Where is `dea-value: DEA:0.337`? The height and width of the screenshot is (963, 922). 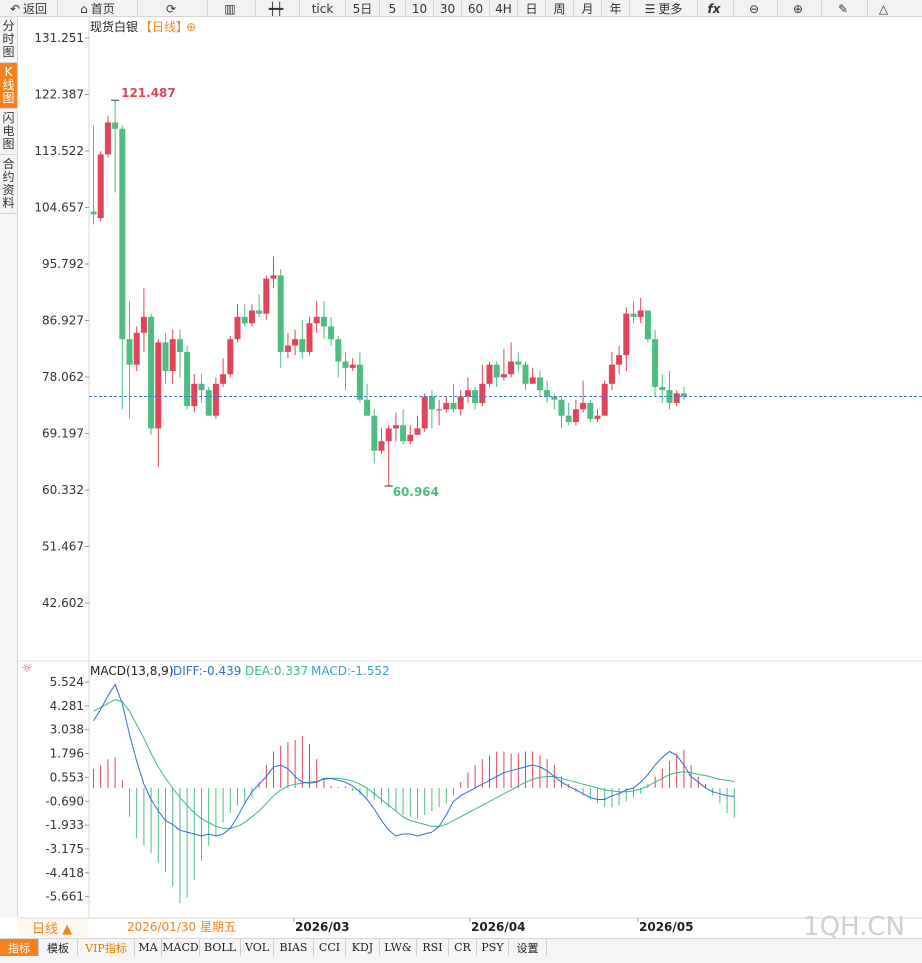
dea-value: DEA:0.337 is located at coordinates (276, 671).